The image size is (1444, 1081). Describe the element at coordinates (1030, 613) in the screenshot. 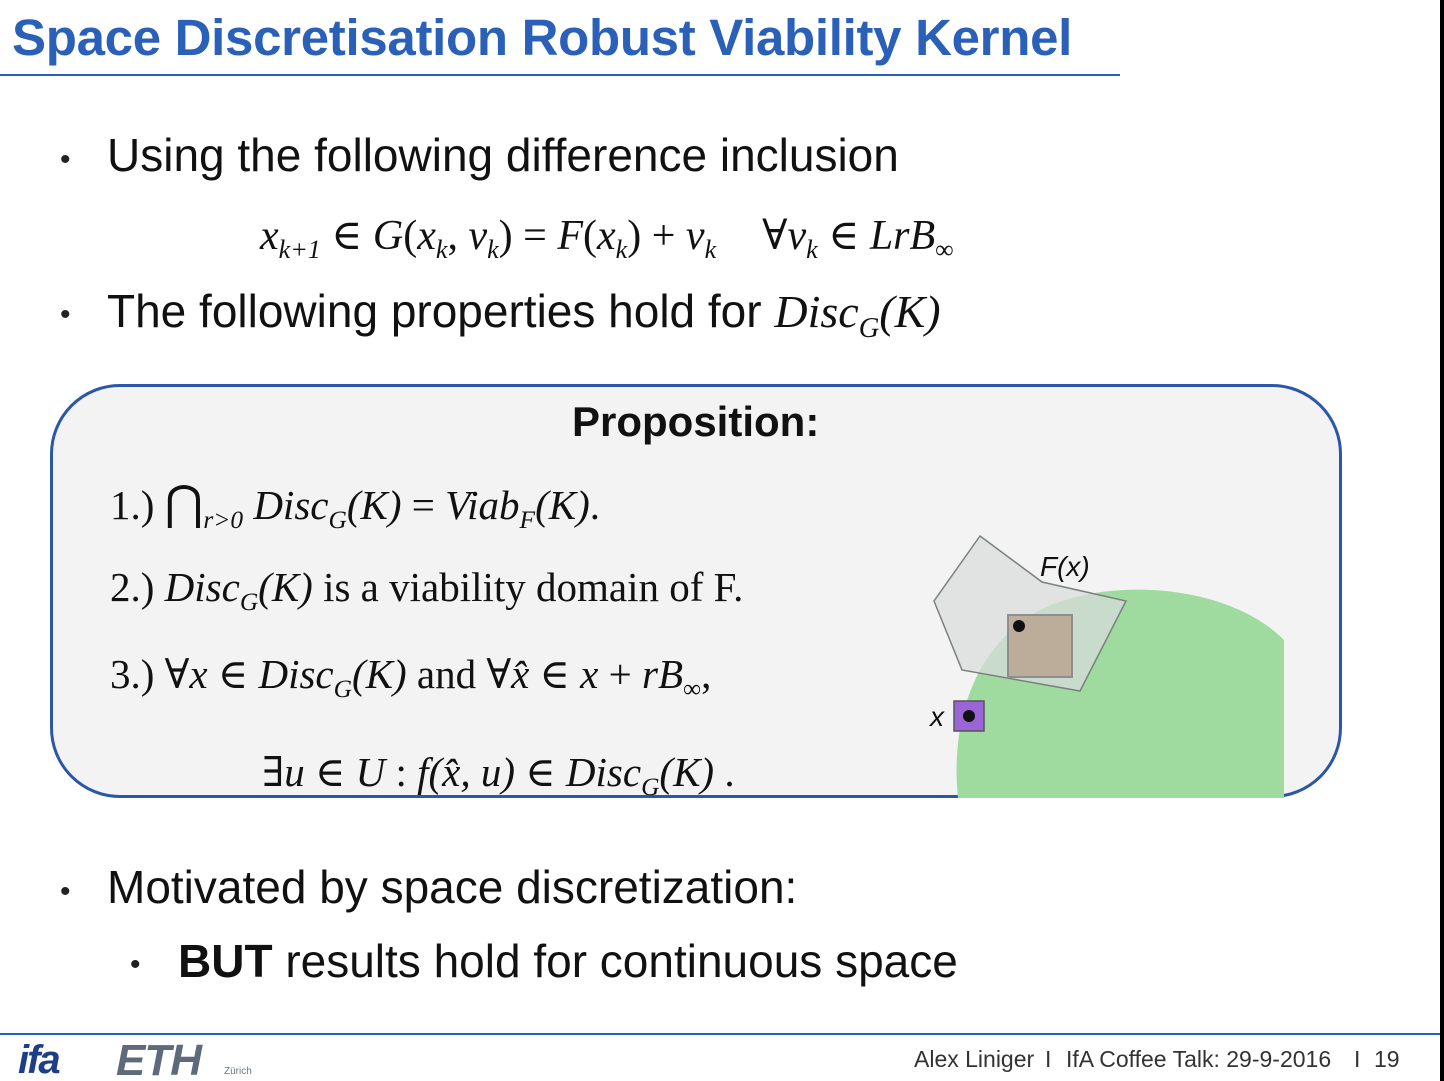

I see `image-set-polygon` at that location.